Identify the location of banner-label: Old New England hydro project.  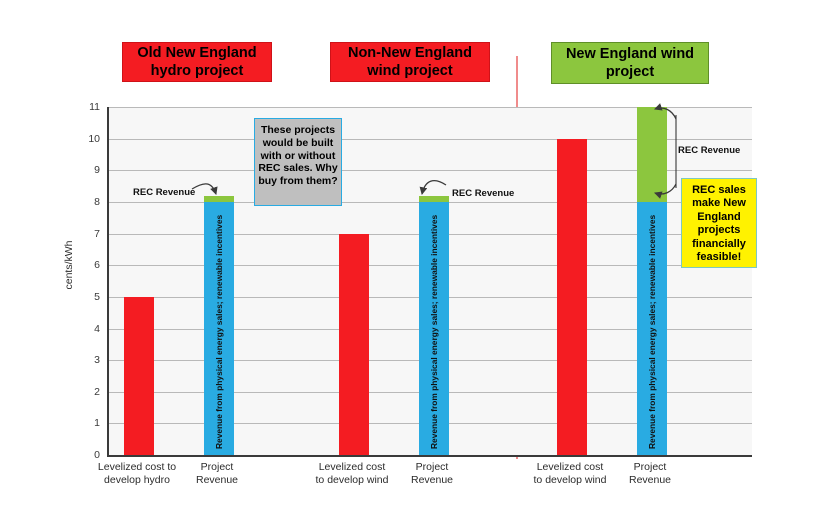
(197, 61).